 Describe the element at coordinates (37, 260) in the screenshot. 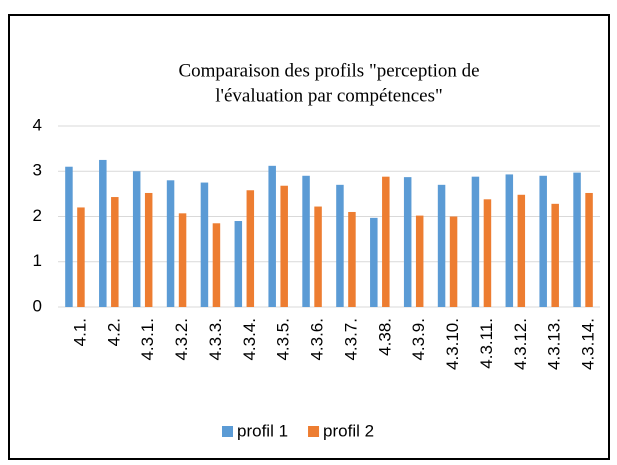

I see `y-tick-label: 1` at that location.